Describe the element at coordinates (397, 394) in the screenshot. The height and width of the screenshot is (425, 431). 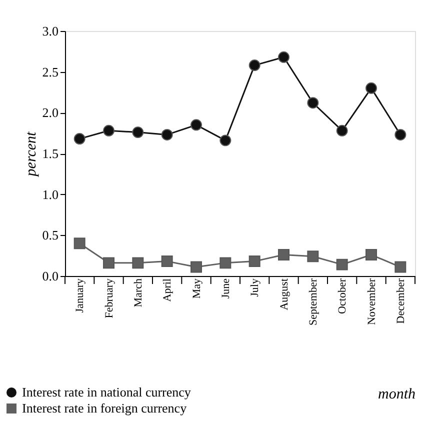
I see `x-axis-title: month` at that location.